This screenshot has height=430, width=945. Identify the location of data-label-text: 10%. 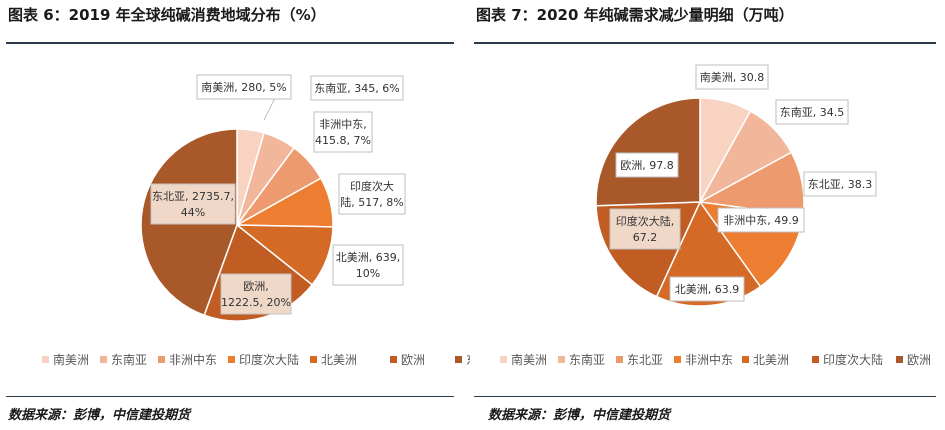
(368, 273).